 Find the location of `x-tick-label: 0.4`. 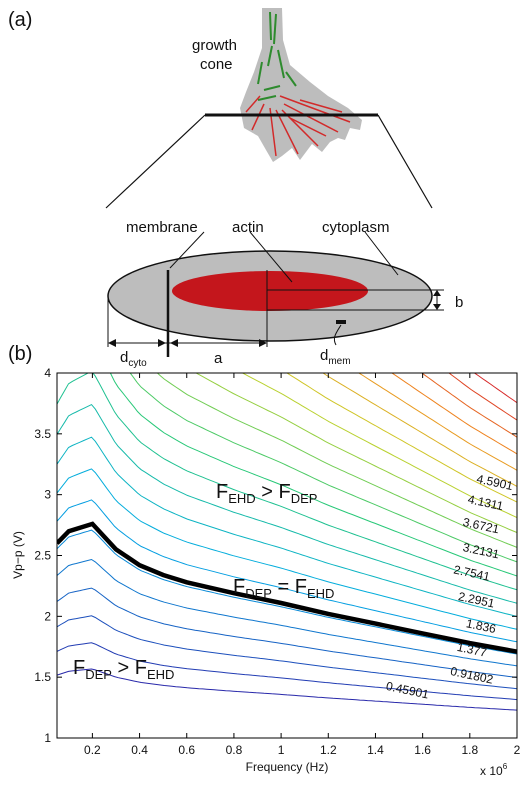

x-tick-label: 0.4 is located at coordinates (139, 750).